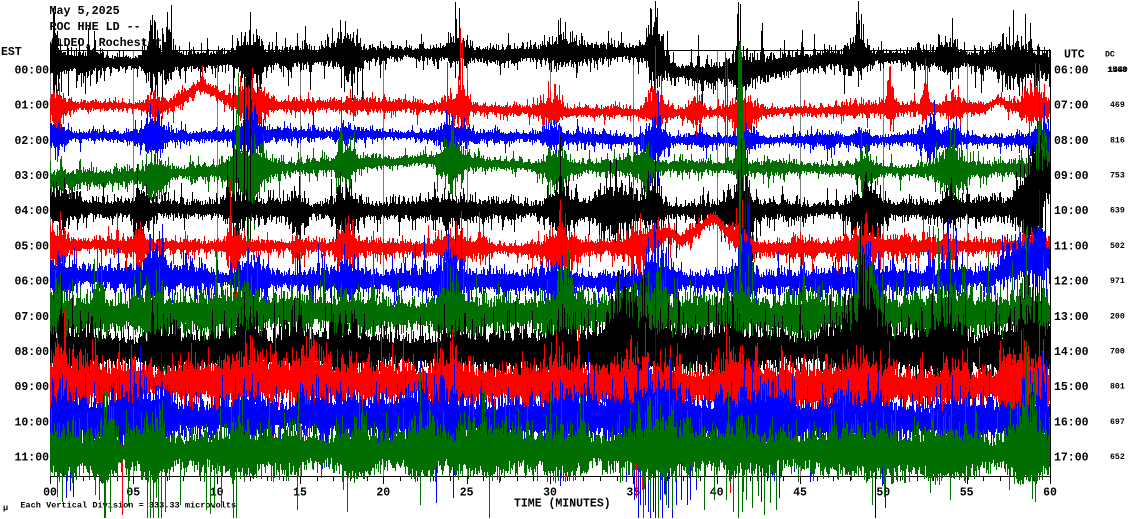 The image size is (1130, 519). Describe the element at coordinates (1071, 422) in the screenshot. I see `svg-text: 16:00` at that location.